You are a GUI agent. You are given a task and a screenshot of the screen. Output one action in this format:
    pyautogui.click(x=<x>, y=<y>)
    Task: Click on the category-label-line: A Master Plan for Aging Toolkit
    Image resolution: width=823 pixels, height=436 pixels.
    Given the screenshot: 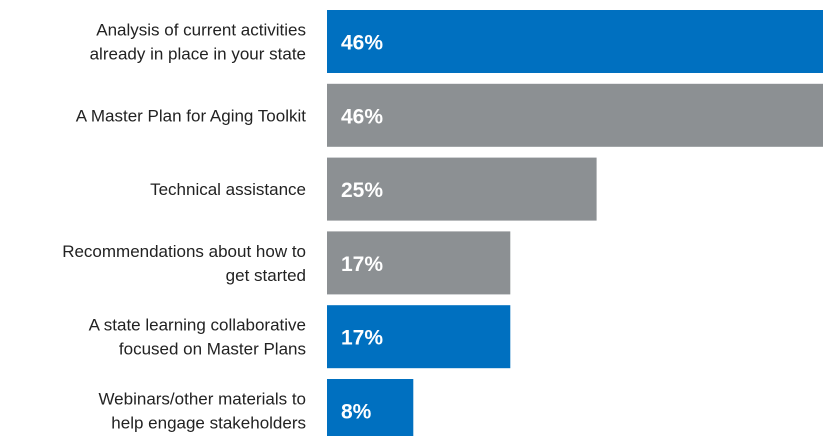 What is the action you would take?
    pyautogui.click(x=191, y=115)
    